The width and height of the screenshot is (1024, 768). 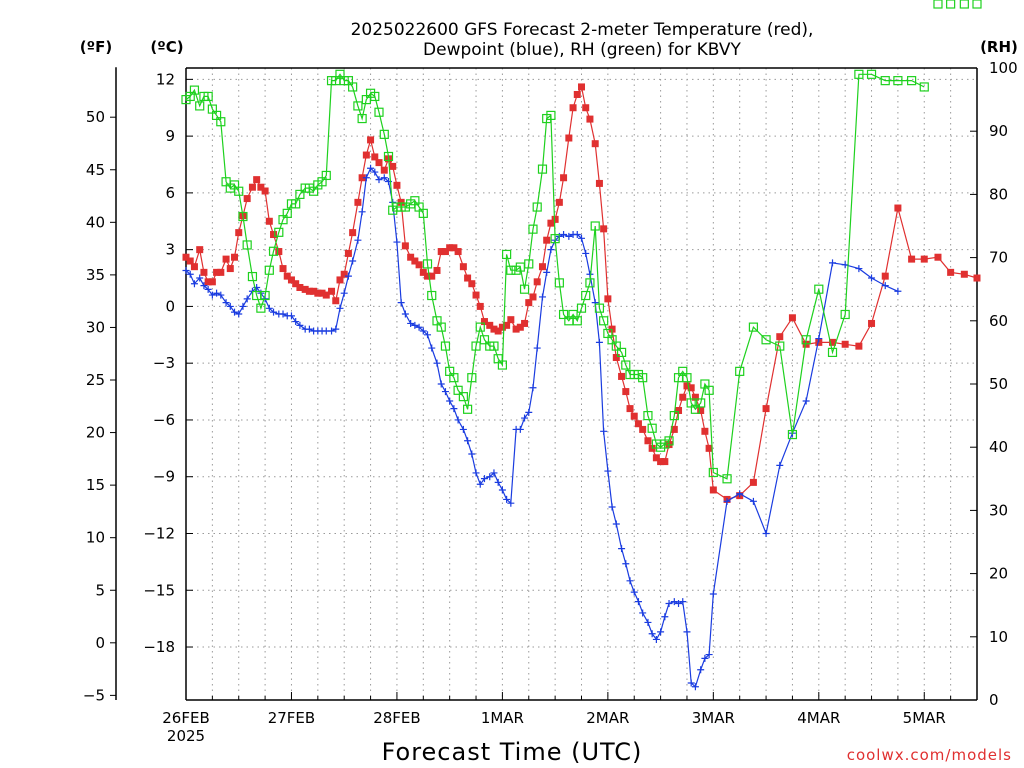 I want to click on fahrenheit-tick-label: 20, so click(x=95, y=433).